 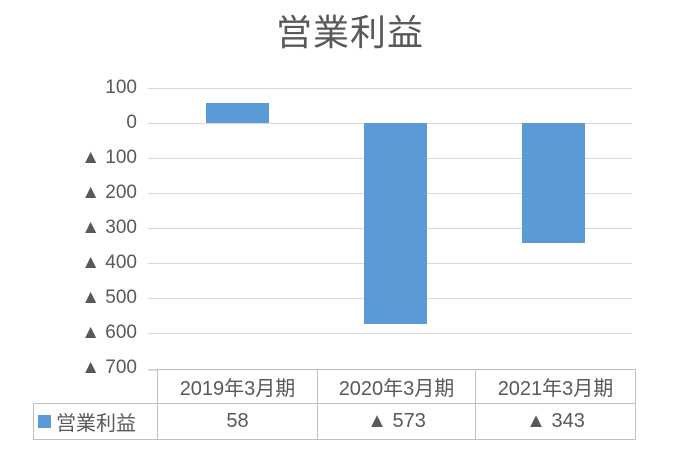 I want to click on table-corner-cell, so click(x=96, y=387).